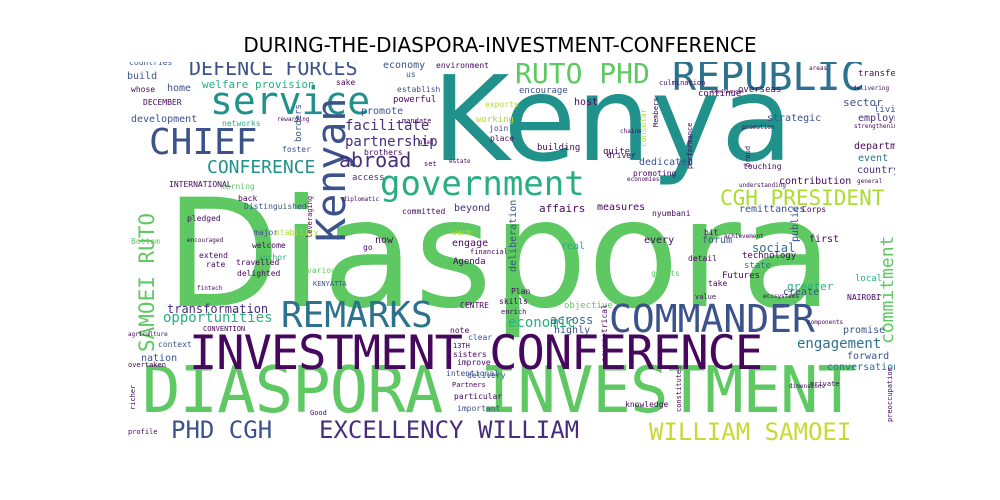  What do you see at coordinates (474, 305) in the screenshot?
I see `word-centre: CENTRE` at bounding box center [474, 305].